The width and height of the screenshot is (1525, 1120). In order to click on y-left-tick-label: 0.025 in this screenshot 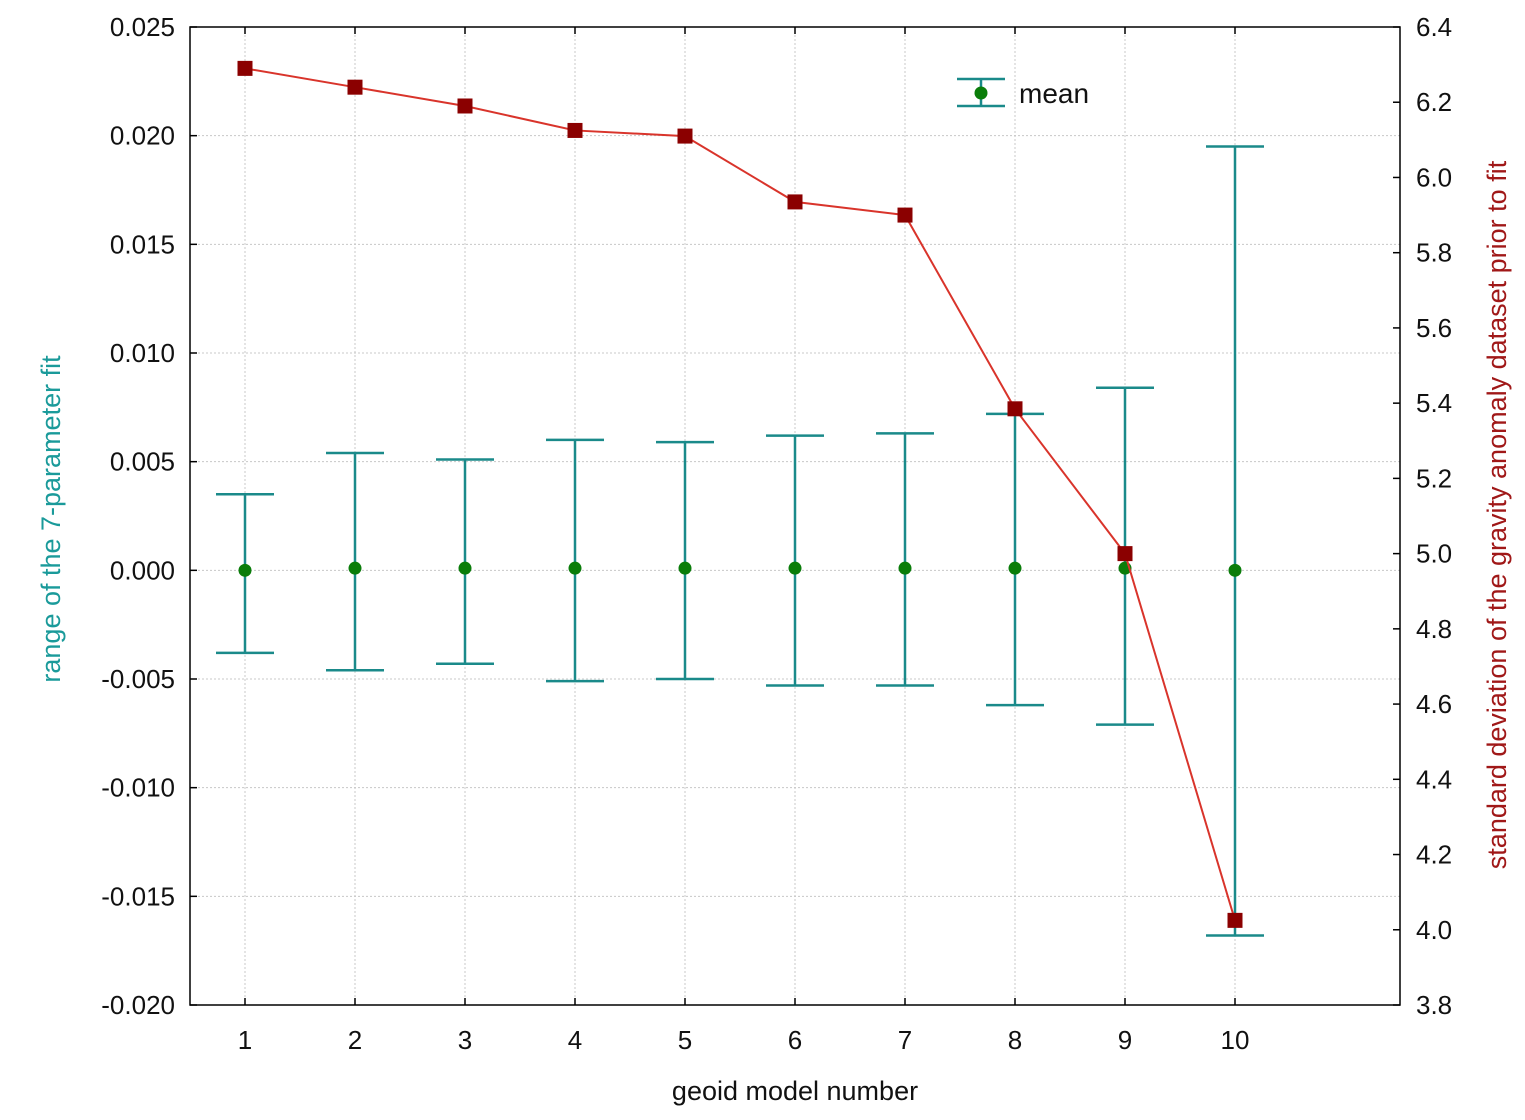, I will do `click(142, 27)`.